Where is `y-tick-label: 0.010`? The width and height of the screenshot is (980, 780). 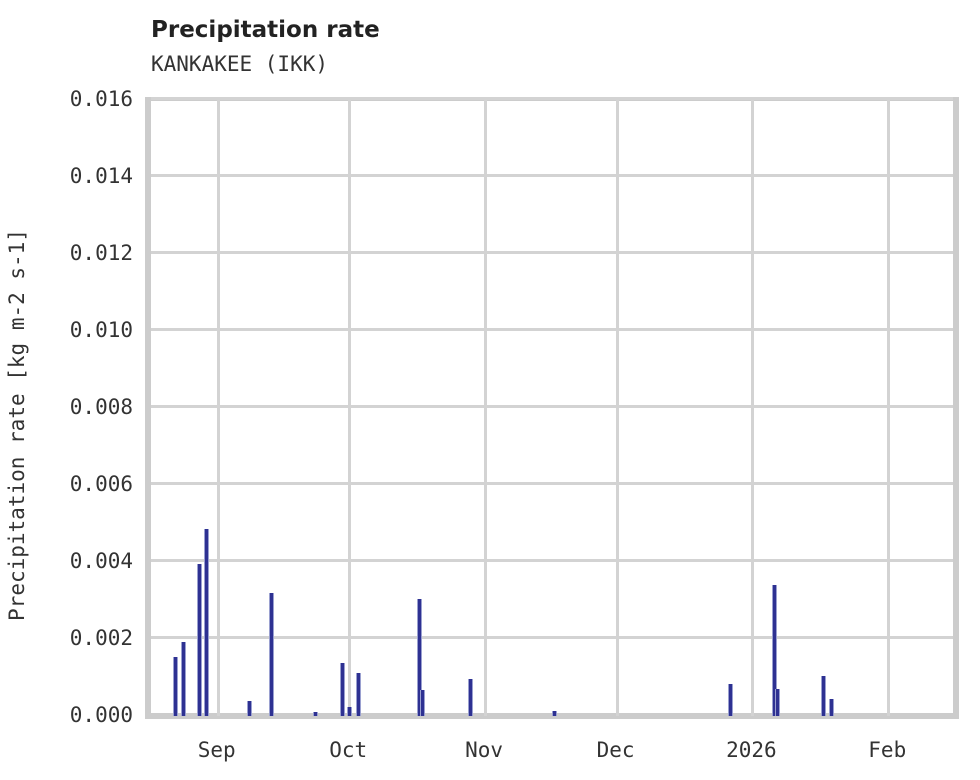
y-tick-label: 0.010 is located at coordinates (101, 330).